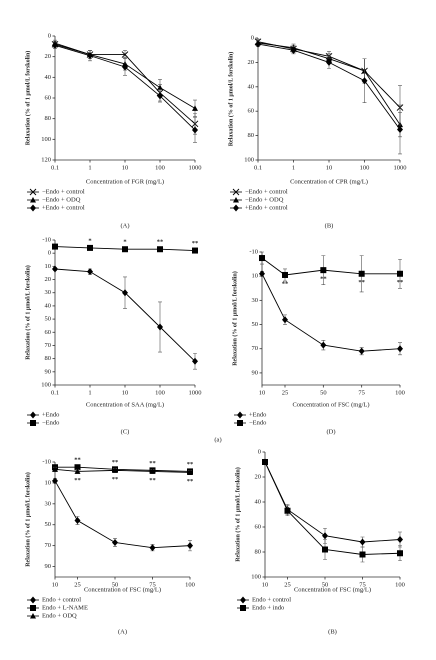 This screenshot has height=660, width=436. I want to click on series-line, so click(122, 514).